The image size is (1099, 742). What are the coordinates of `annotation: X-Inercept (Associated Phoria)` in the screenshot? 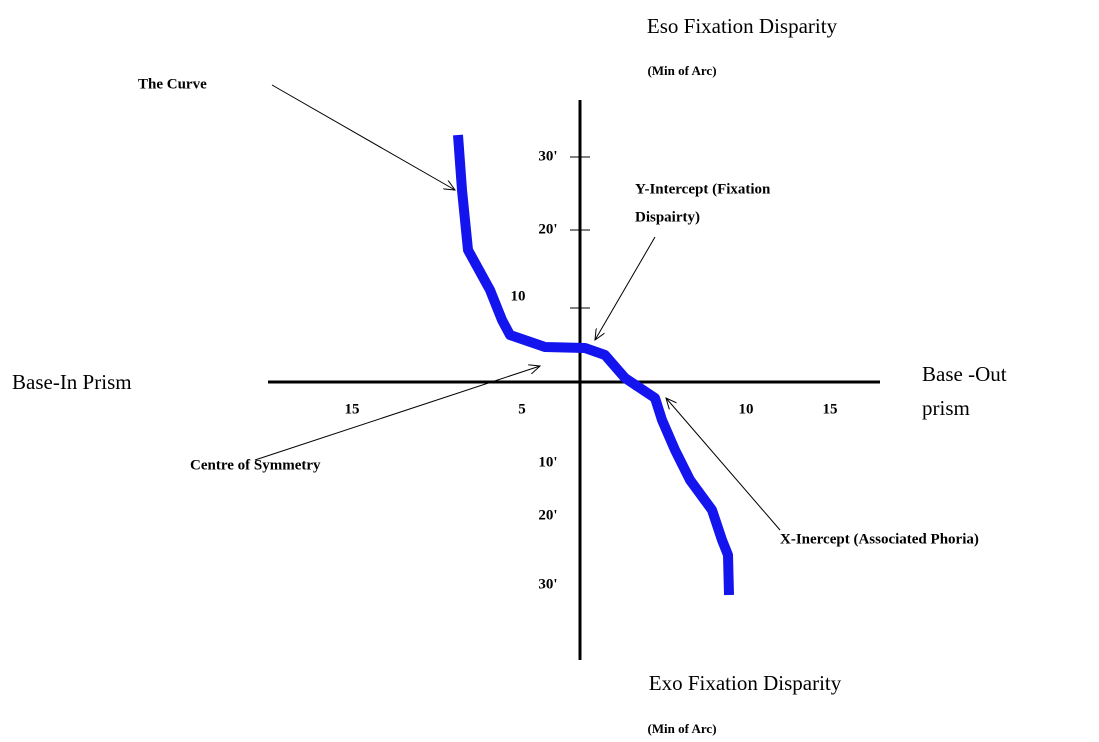 It's located at (879, 539).